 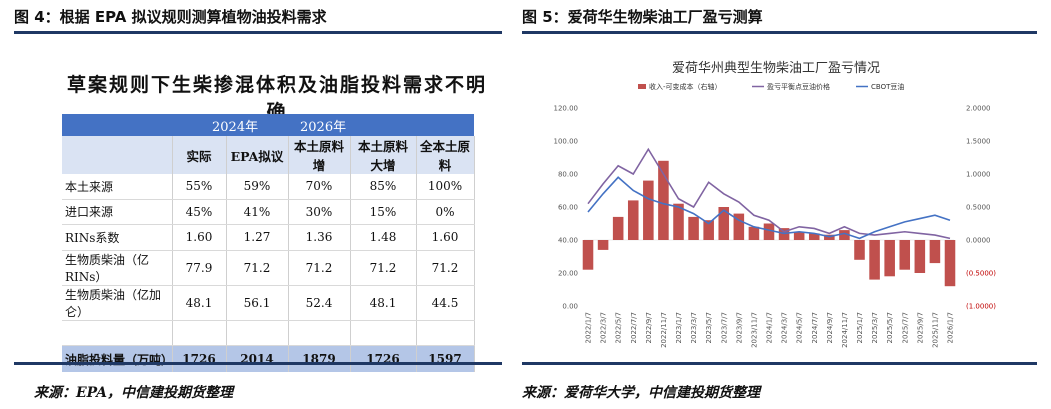 I want to click on col-header: EPA拟议, so click(x=257, y=155).